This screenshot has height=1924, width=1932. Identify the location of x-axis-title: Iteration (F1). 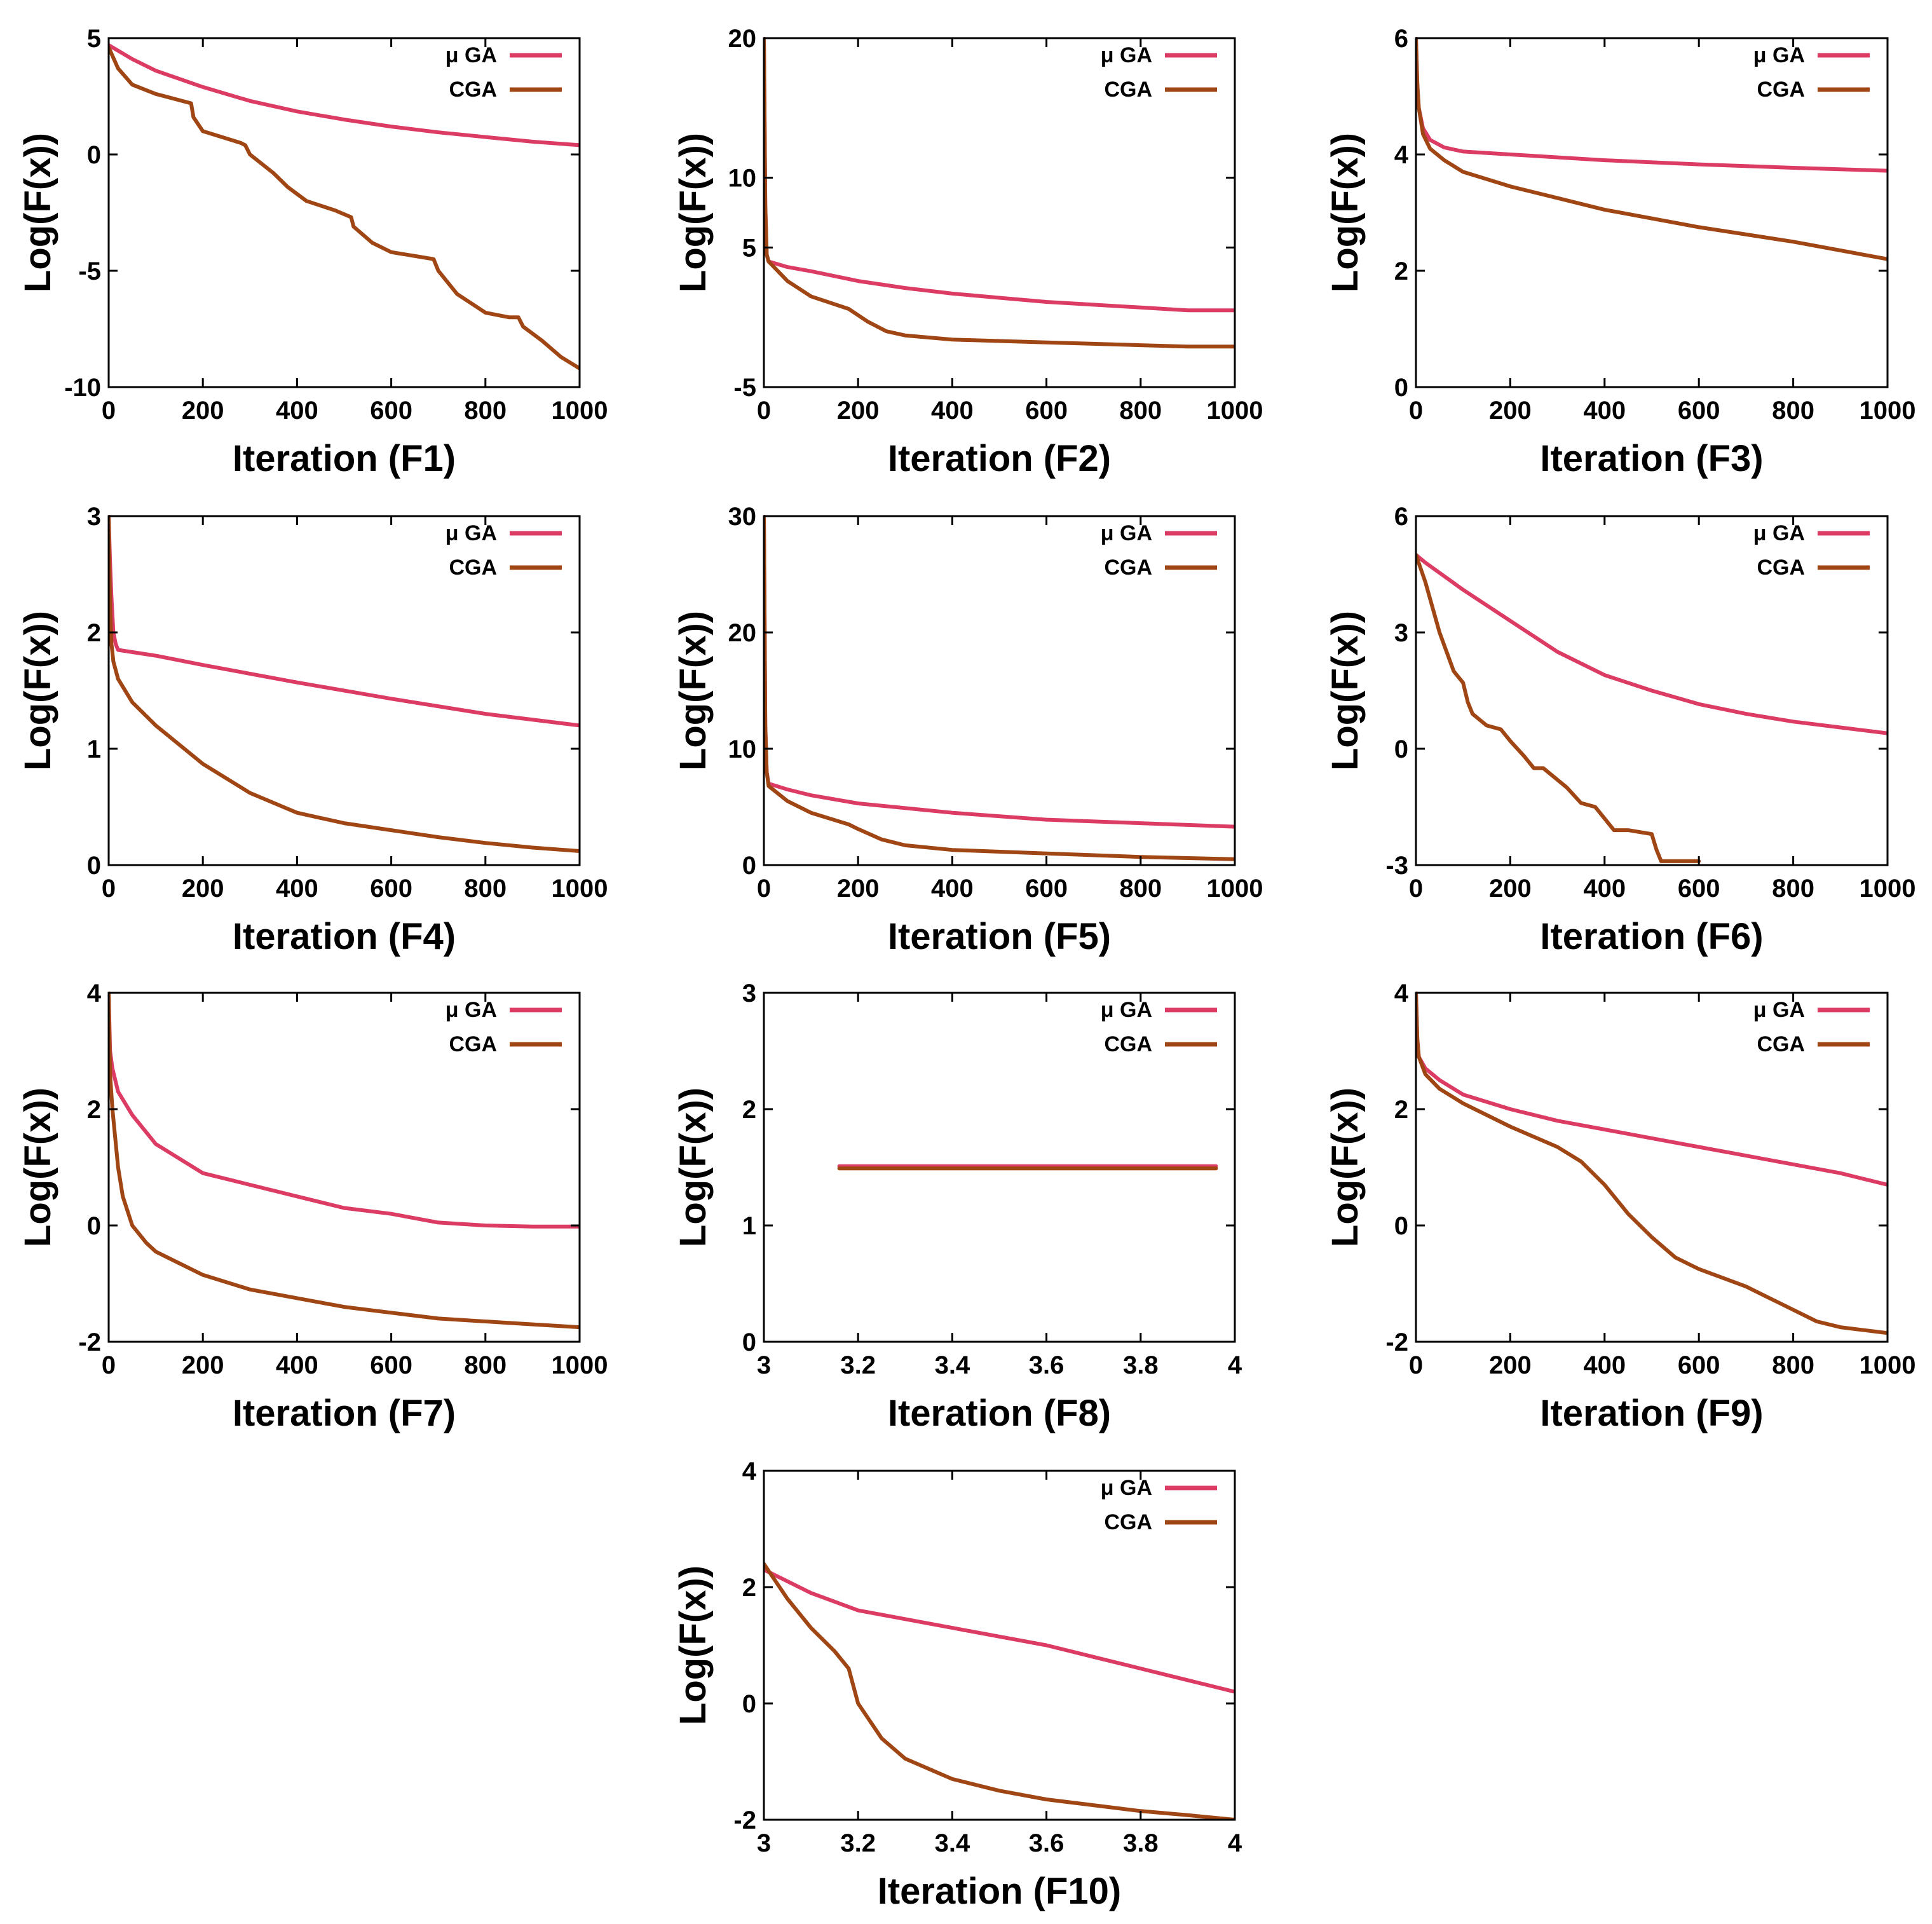
(345, 459).